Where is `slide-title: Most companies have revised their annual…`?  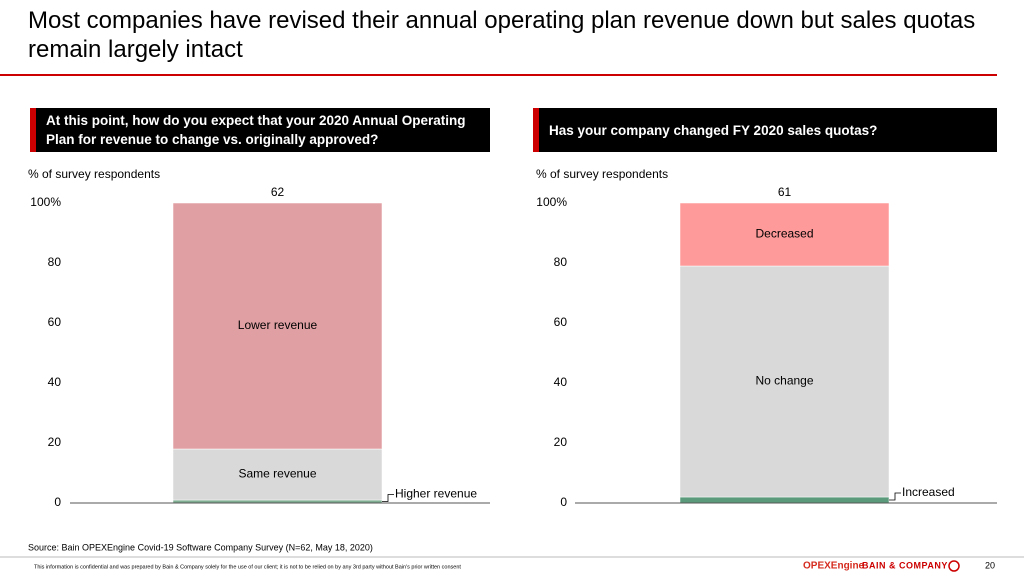 slide-title: Most companies have revised their annual… is located at coordinates (502, 35).